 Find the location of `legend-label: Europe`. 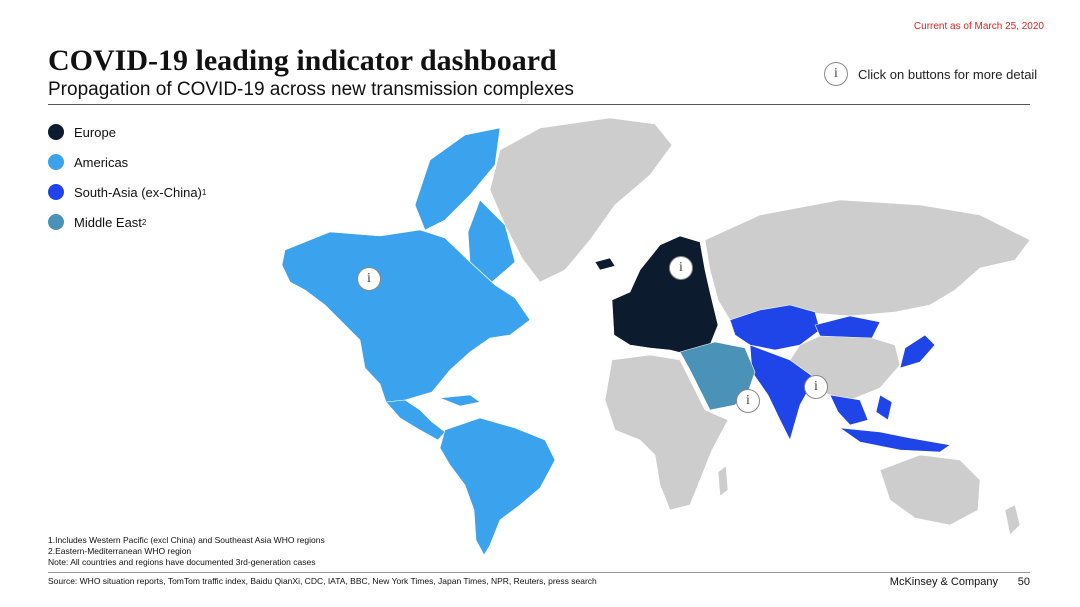

legend-label: Europe is located at coordinates (95, 132).